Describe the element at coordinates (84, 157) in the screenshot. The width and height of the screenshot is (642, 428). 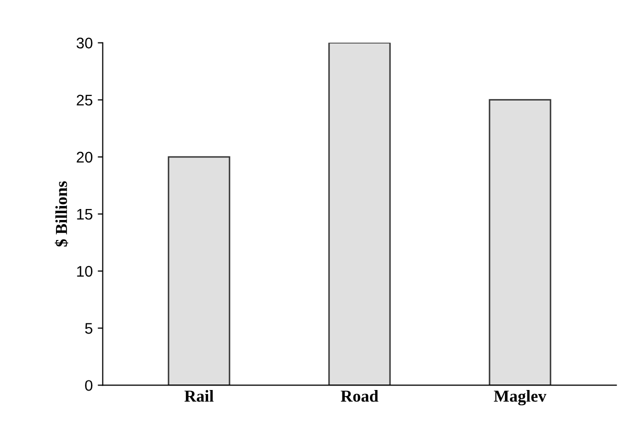
I see `y-tick-label: 20` at that location.